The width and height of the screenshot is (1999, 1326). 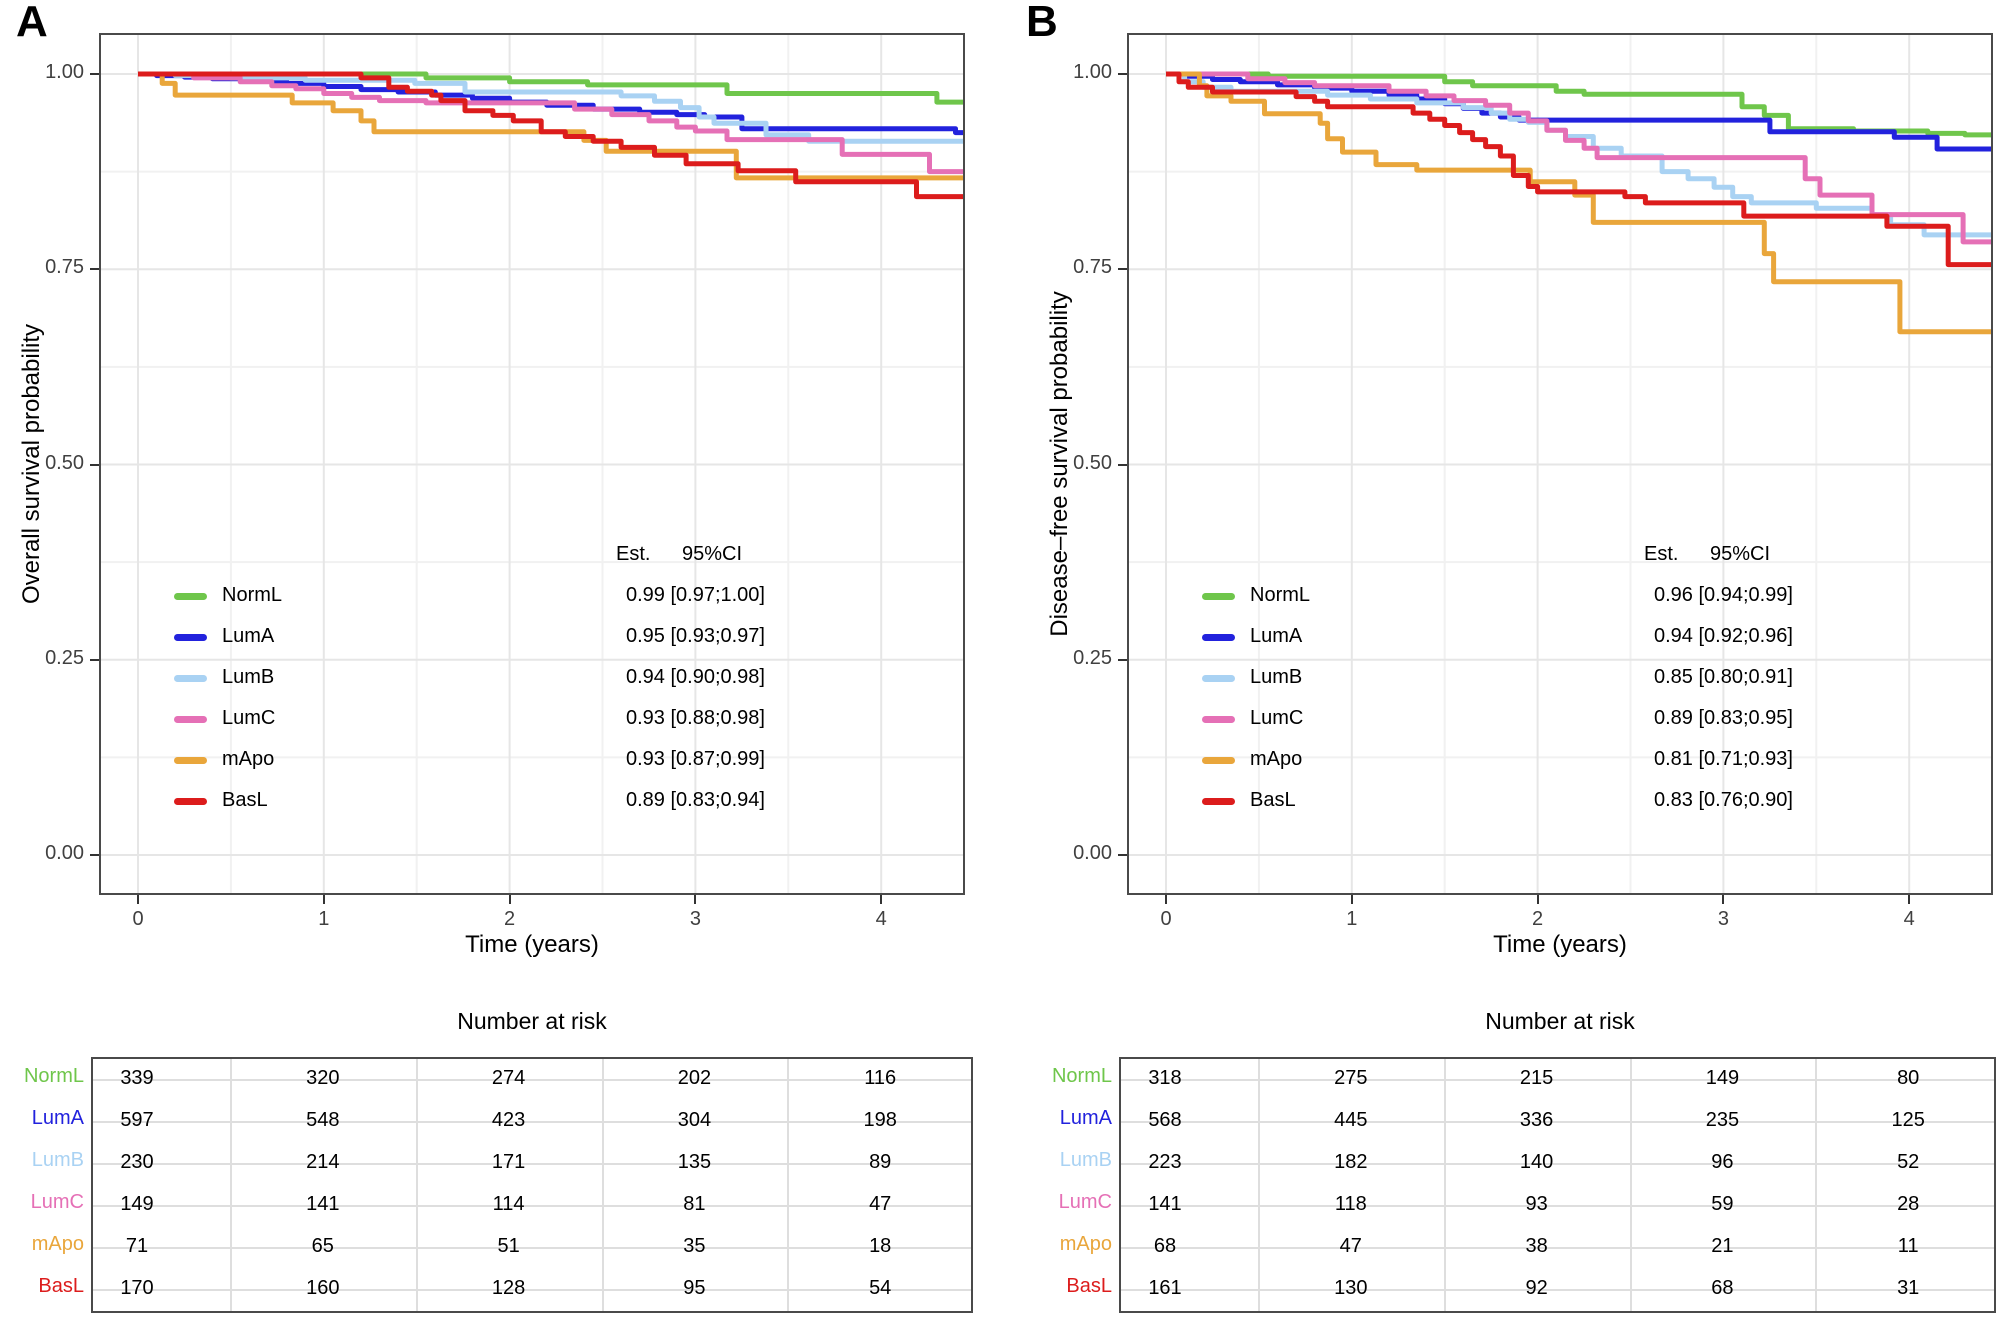 What do you see at coordinates (551, 123) in the screenshot?
I see `km-curve-lumc` at bounding box center [551, 123].